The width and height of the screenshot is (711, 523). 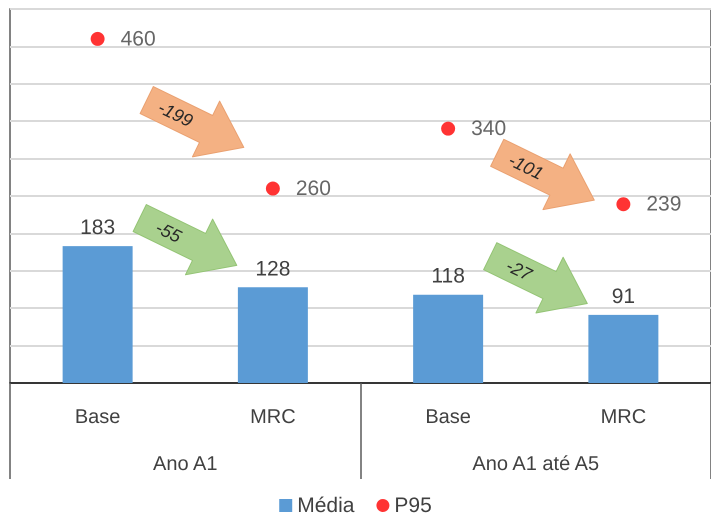 I want to click on data-label: 183, so click(x=98, y=228).